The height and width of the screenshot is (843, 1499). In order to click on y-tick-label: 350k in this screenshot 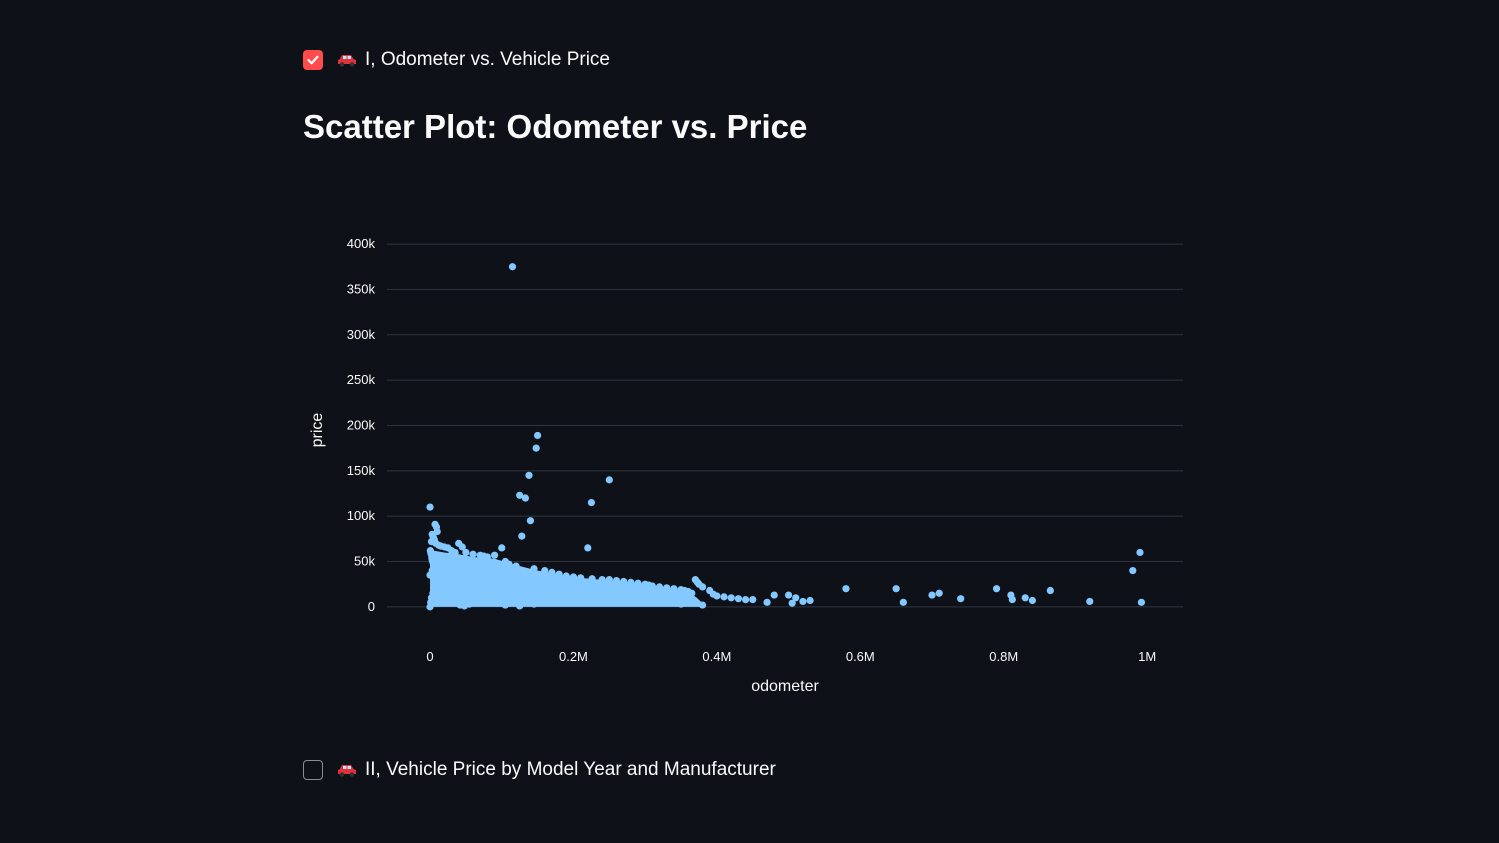, I will do `click(361, 288)`.